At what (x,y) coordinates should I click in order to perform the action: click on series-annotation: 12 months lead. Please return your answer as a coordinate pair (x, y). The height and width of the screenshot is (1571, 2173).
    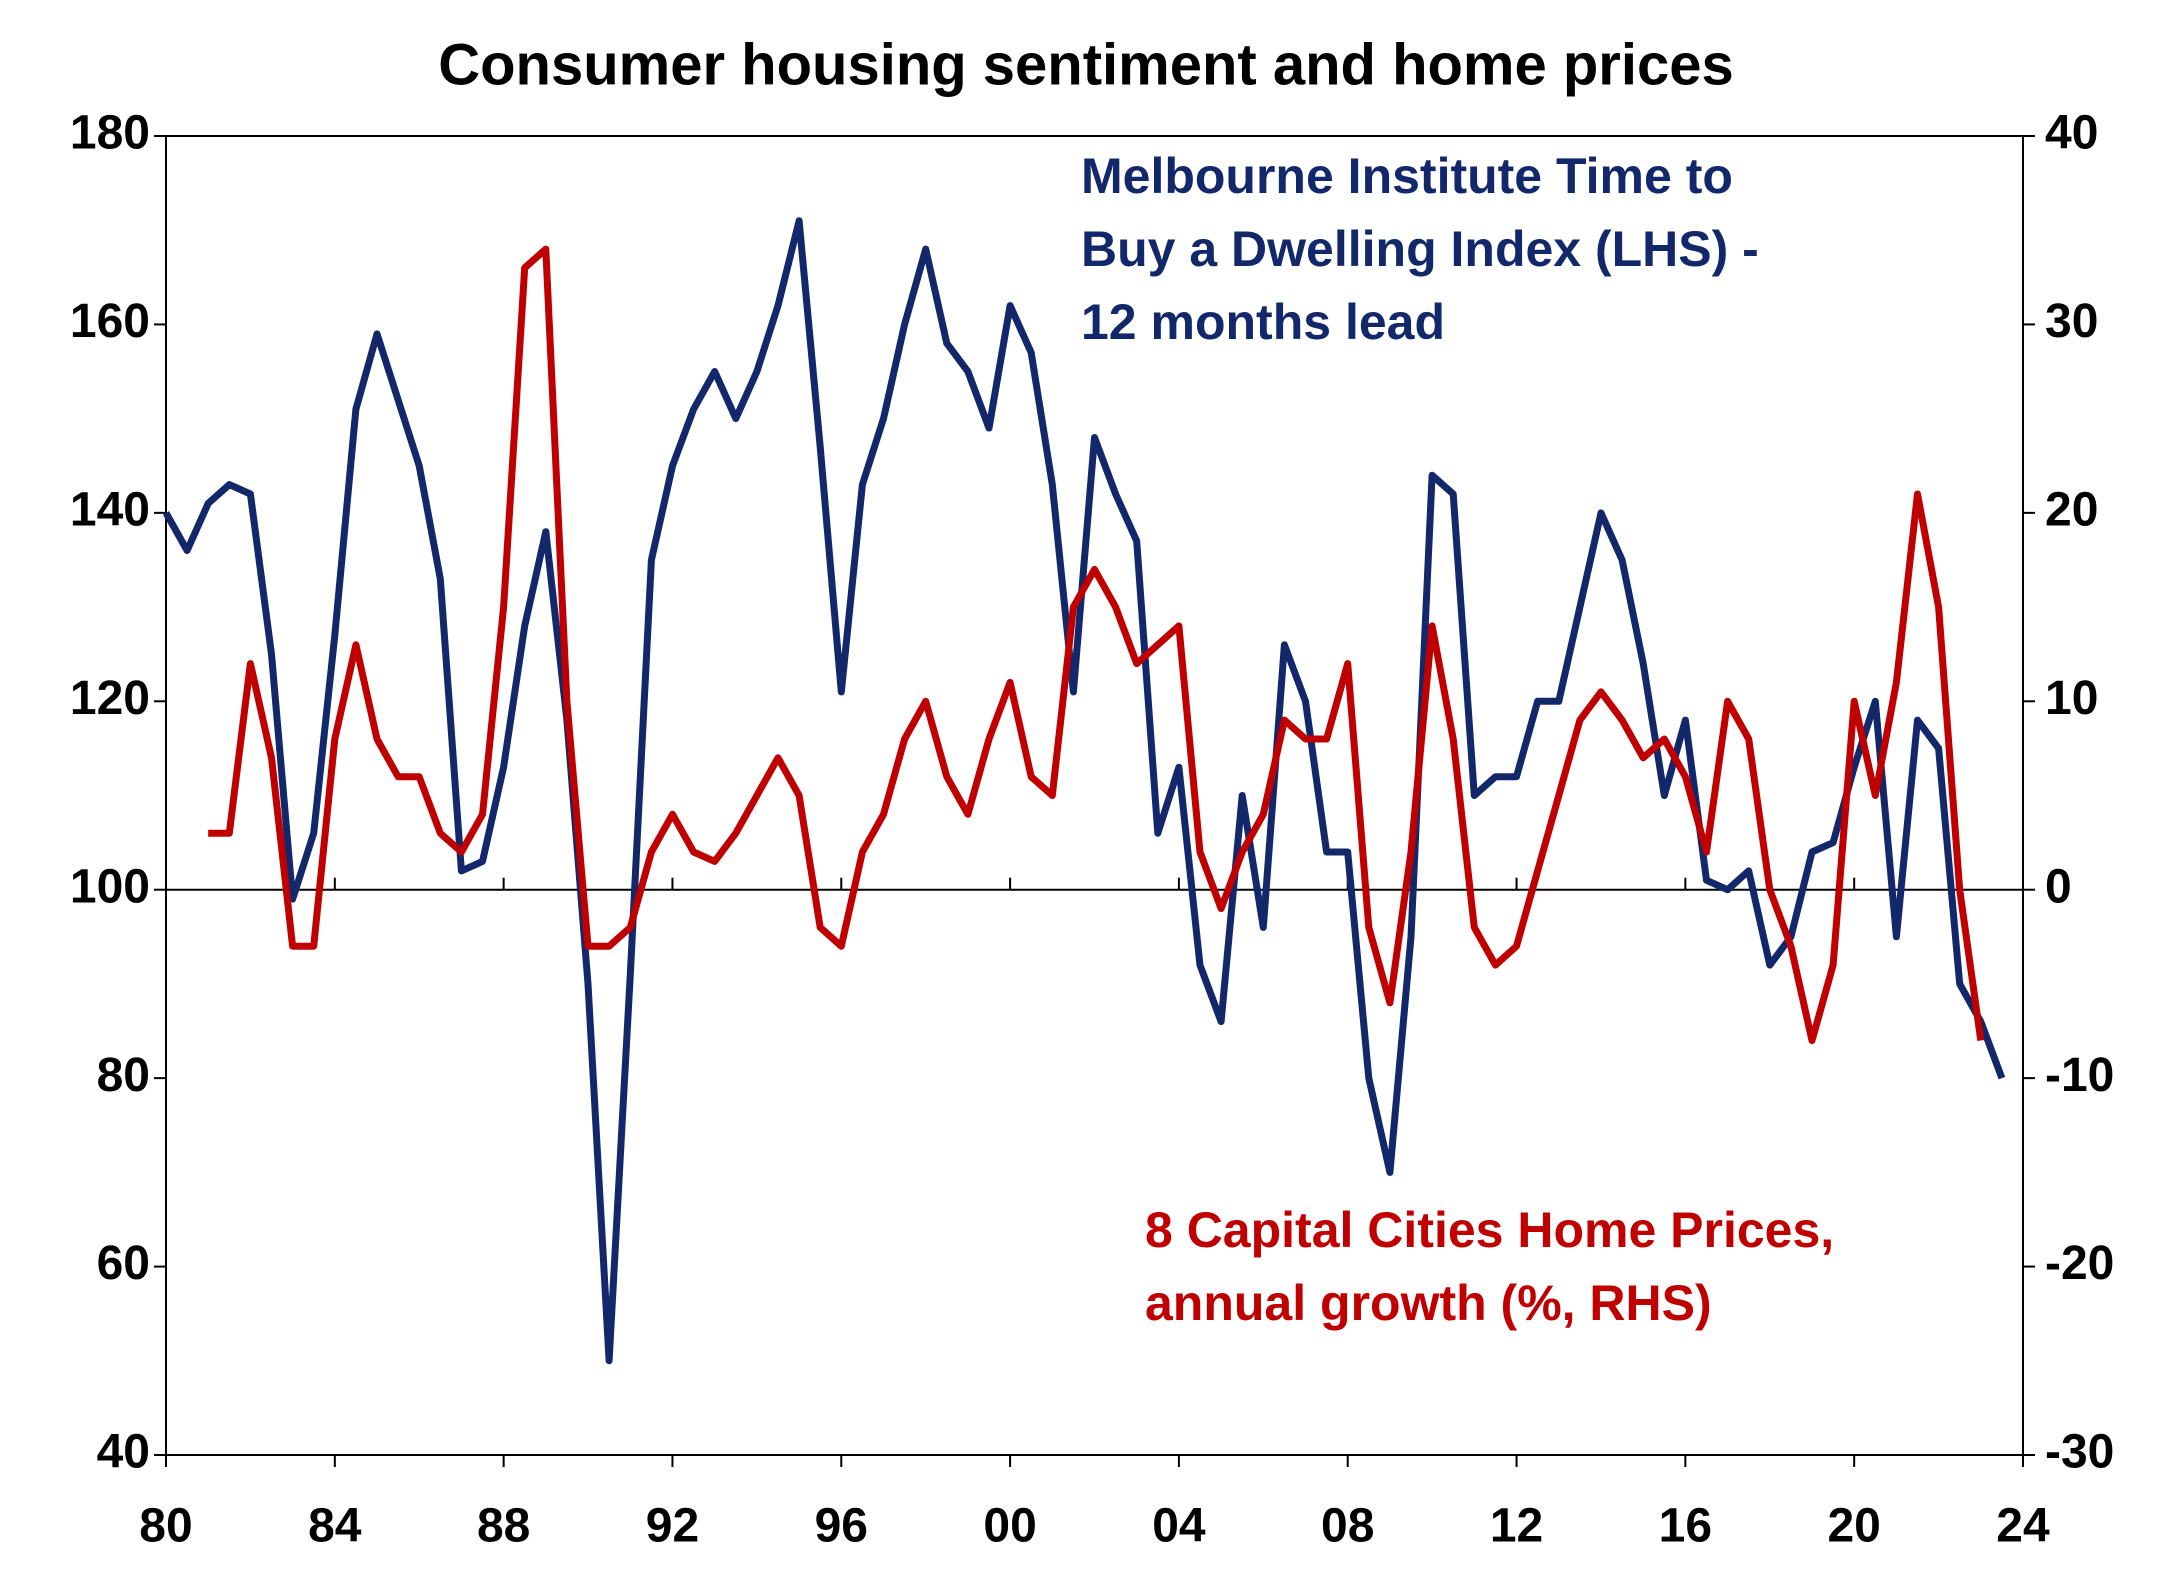
    Looking at the image, I should click on (1263, 322).